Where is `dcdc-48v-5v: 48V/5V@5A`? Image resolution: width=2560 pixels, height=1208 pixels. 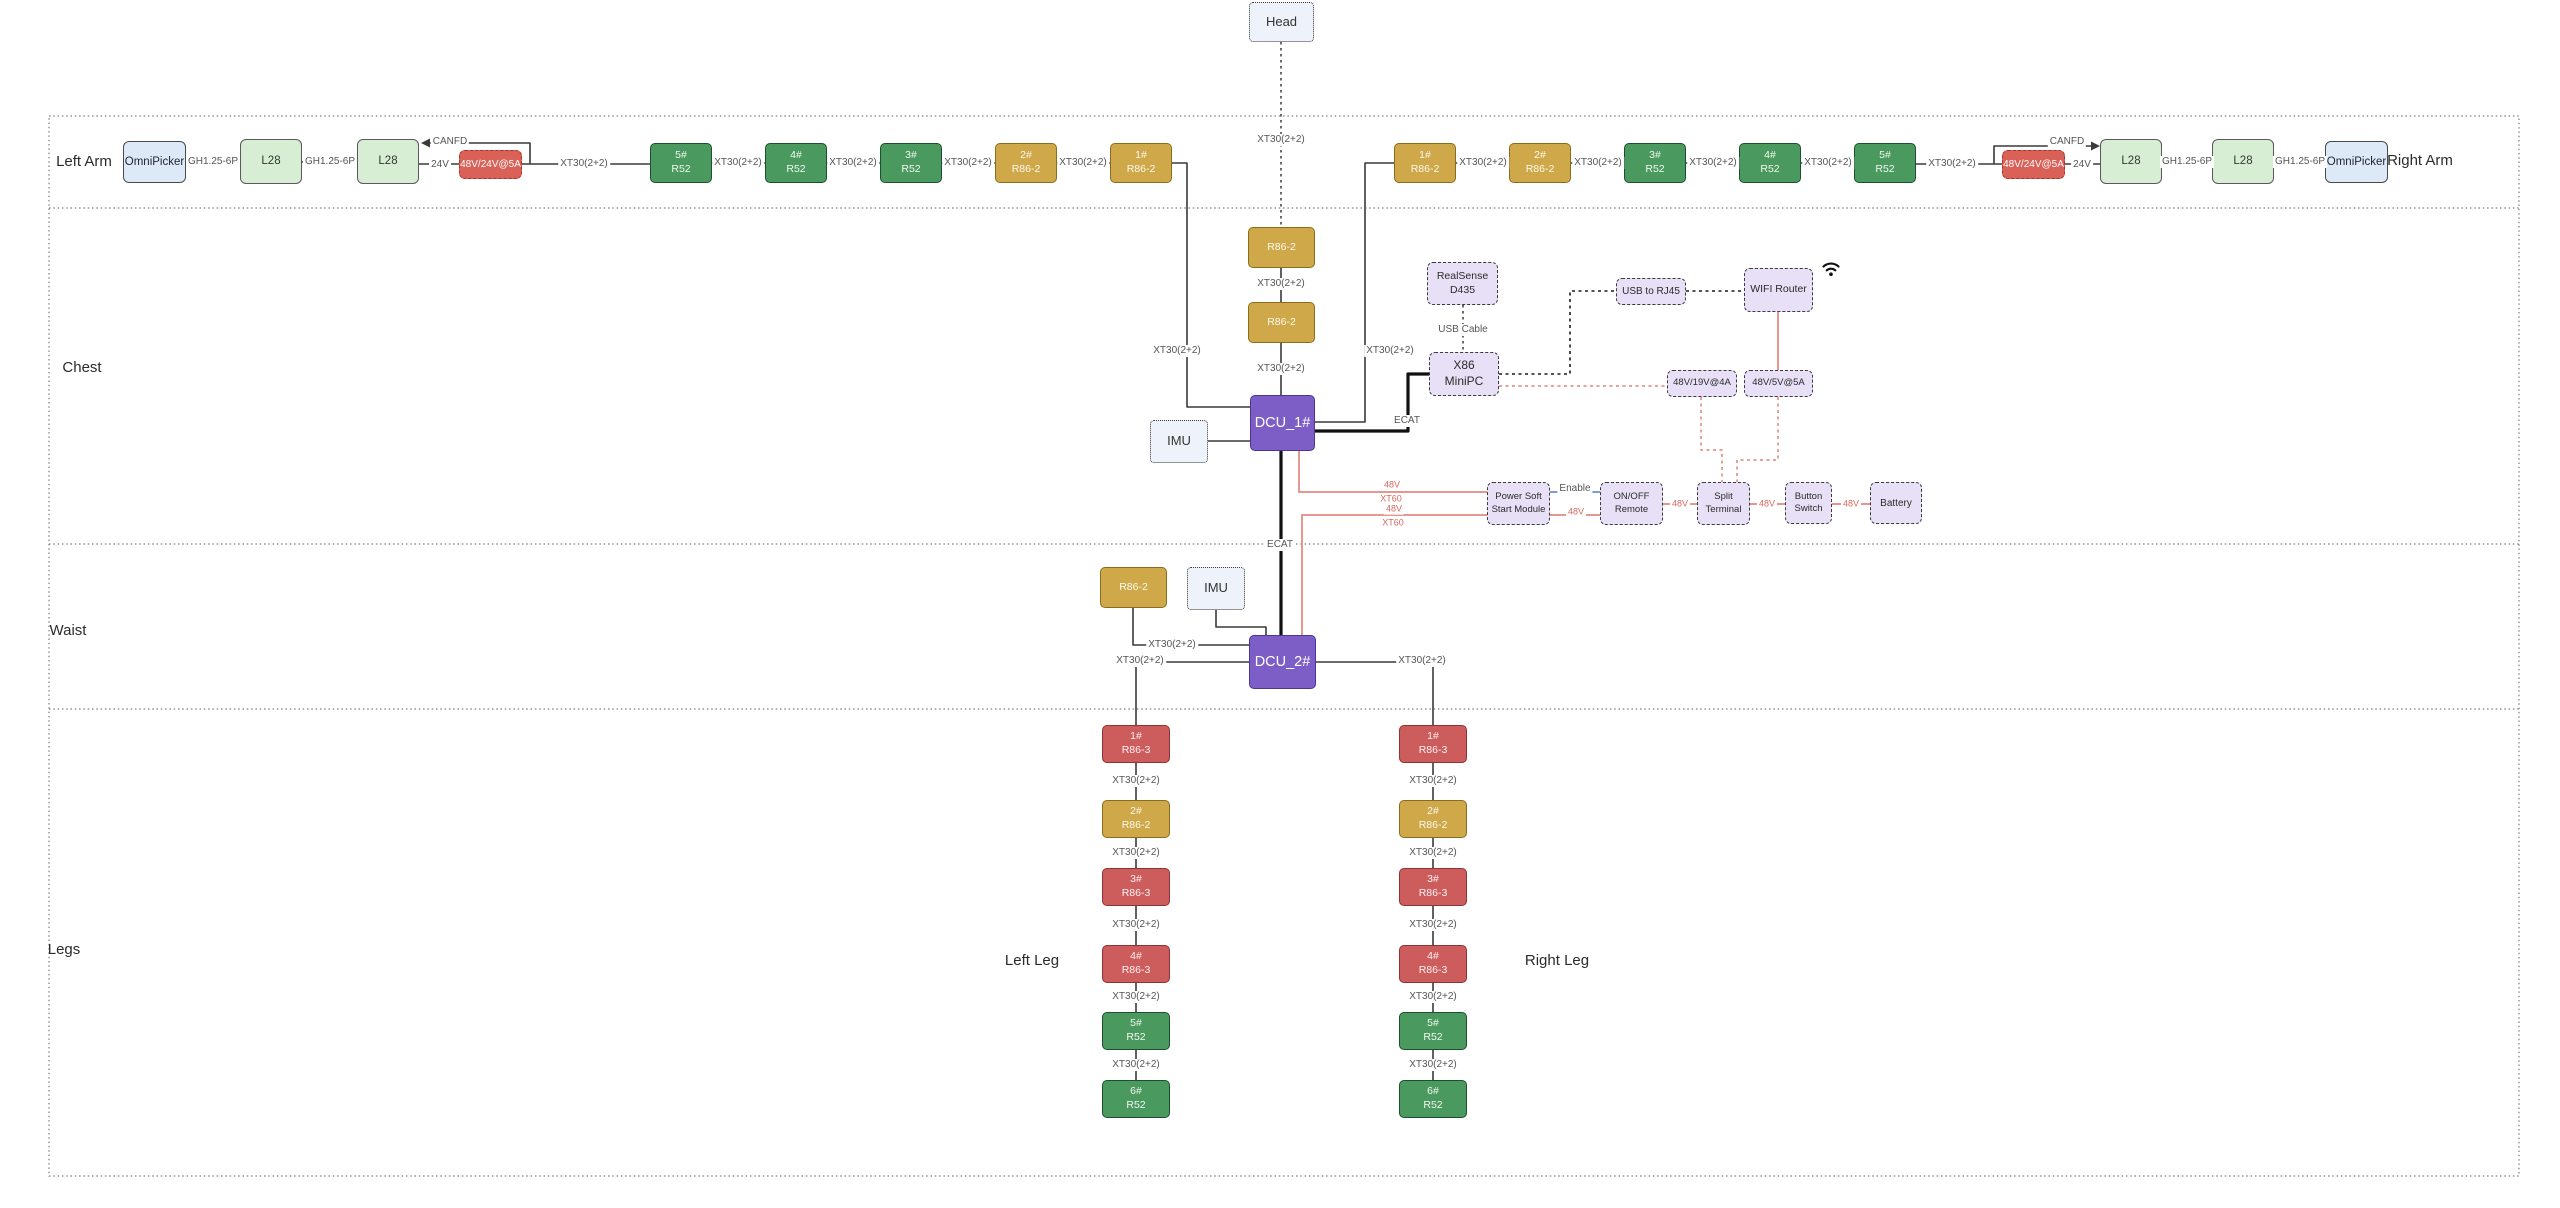
dcdc-48v-5v: 48V/5V@5A is located at coordinates (1778, 383).